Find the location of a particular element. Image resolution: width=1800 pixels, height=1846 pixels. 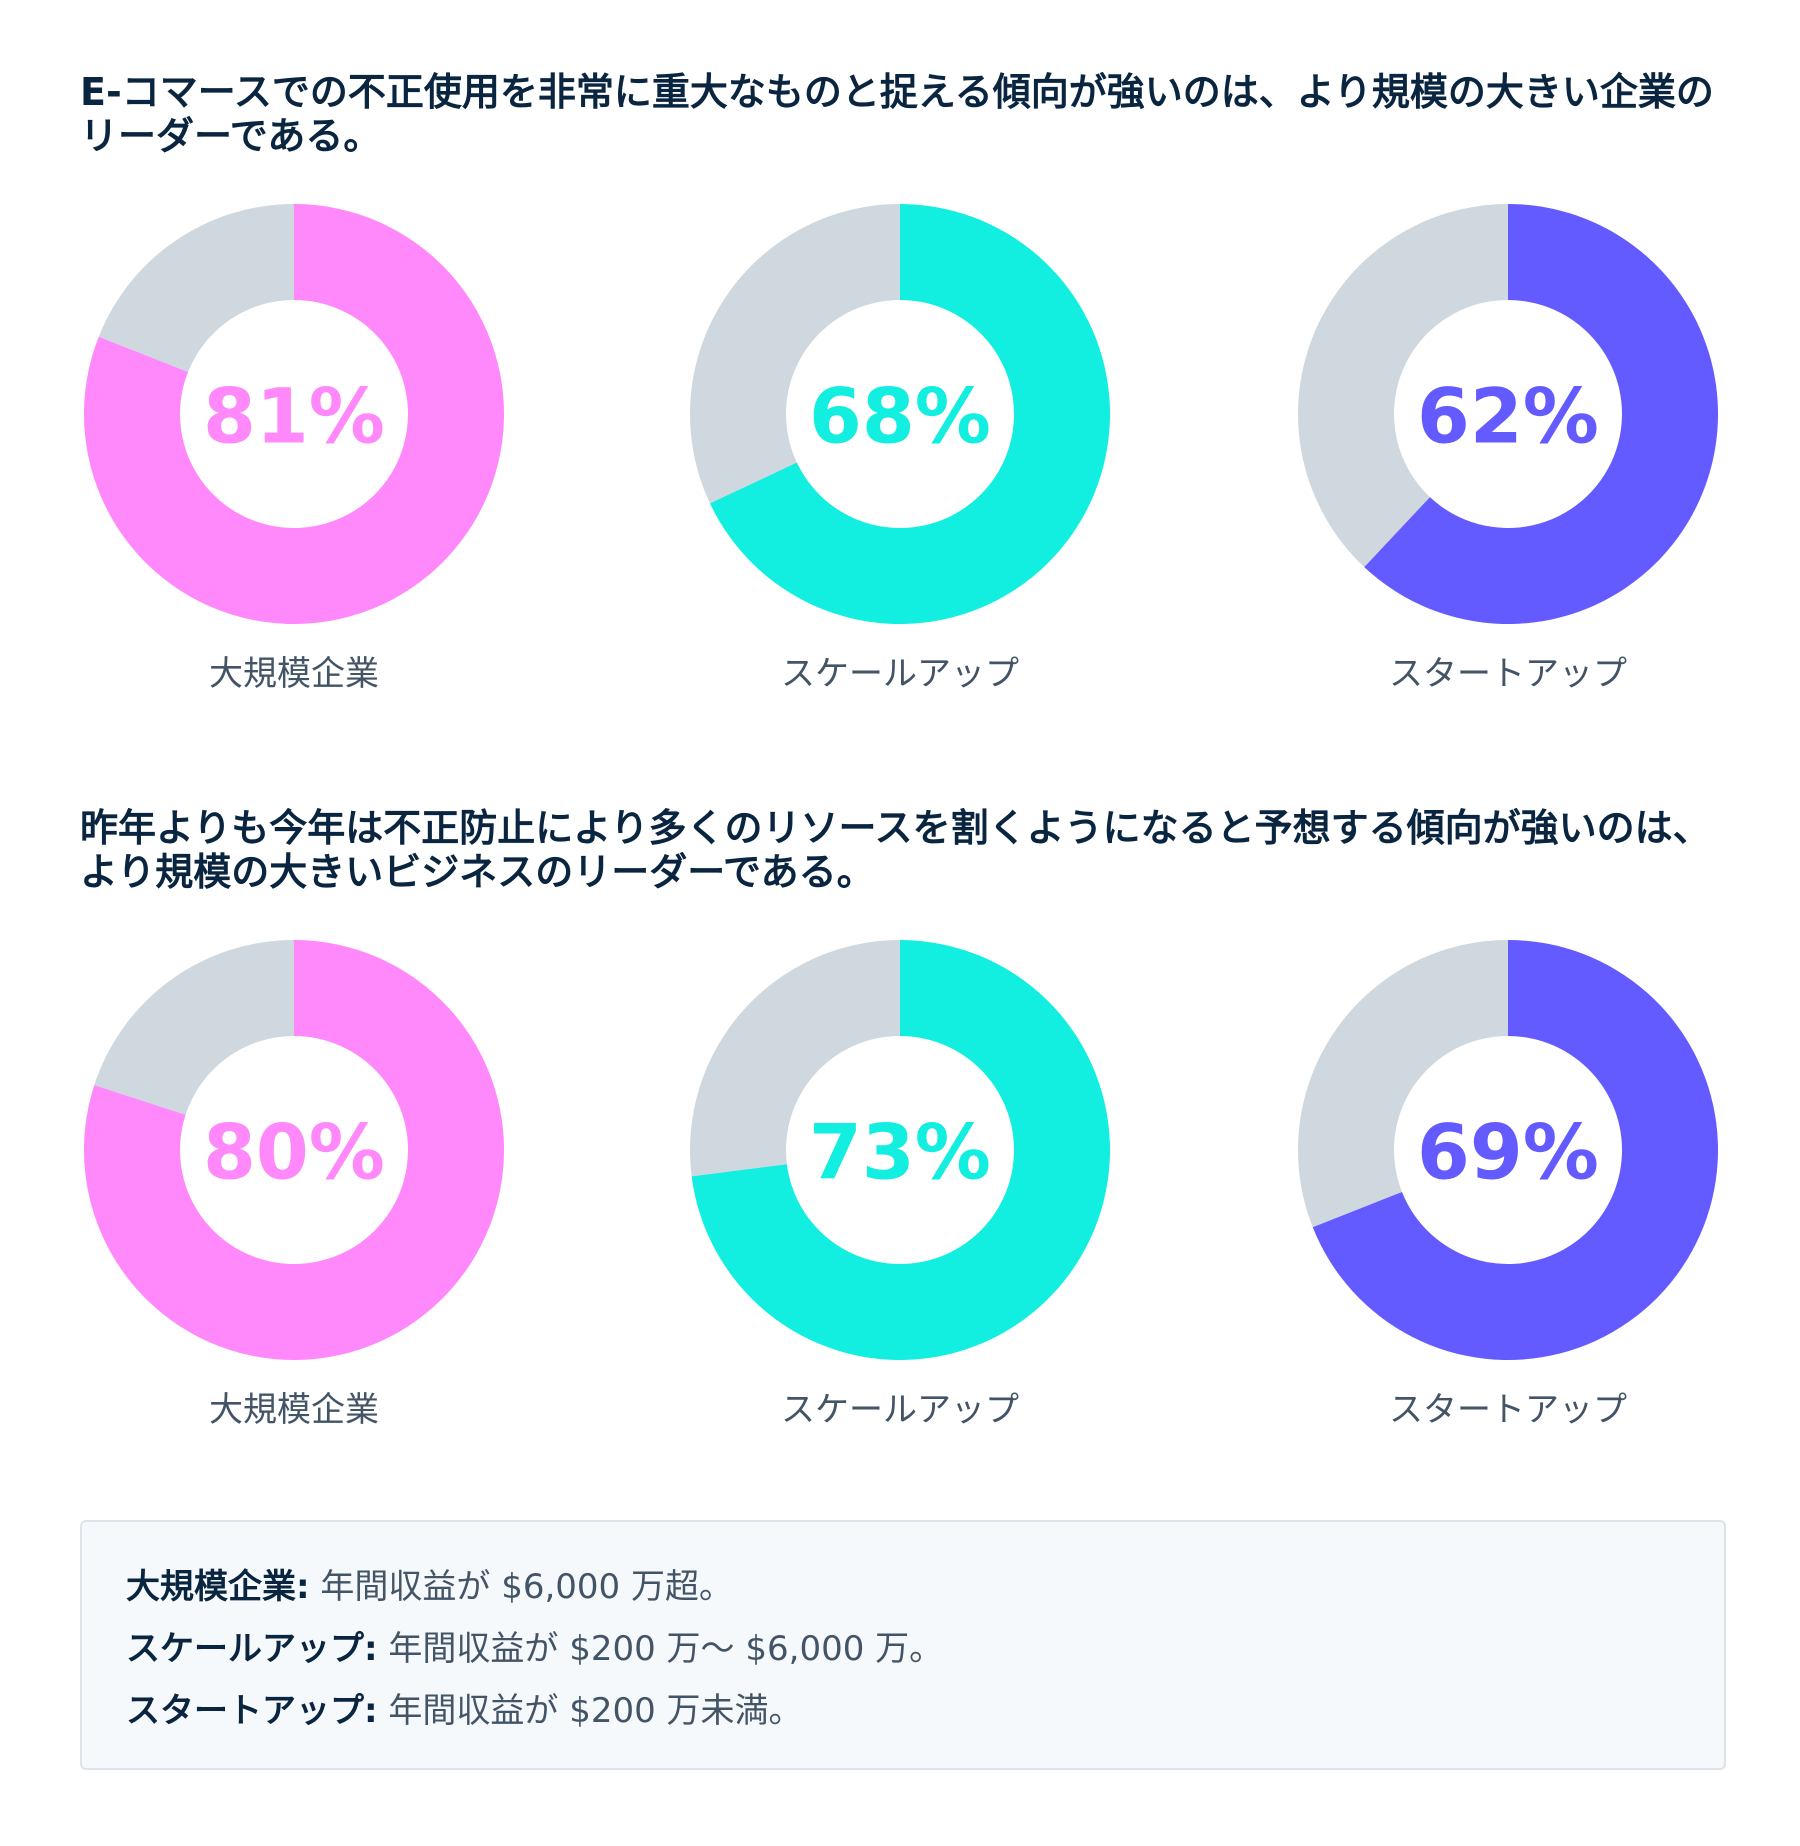

donut-percentage-label: 73% is located at coordinates (900, 1152).